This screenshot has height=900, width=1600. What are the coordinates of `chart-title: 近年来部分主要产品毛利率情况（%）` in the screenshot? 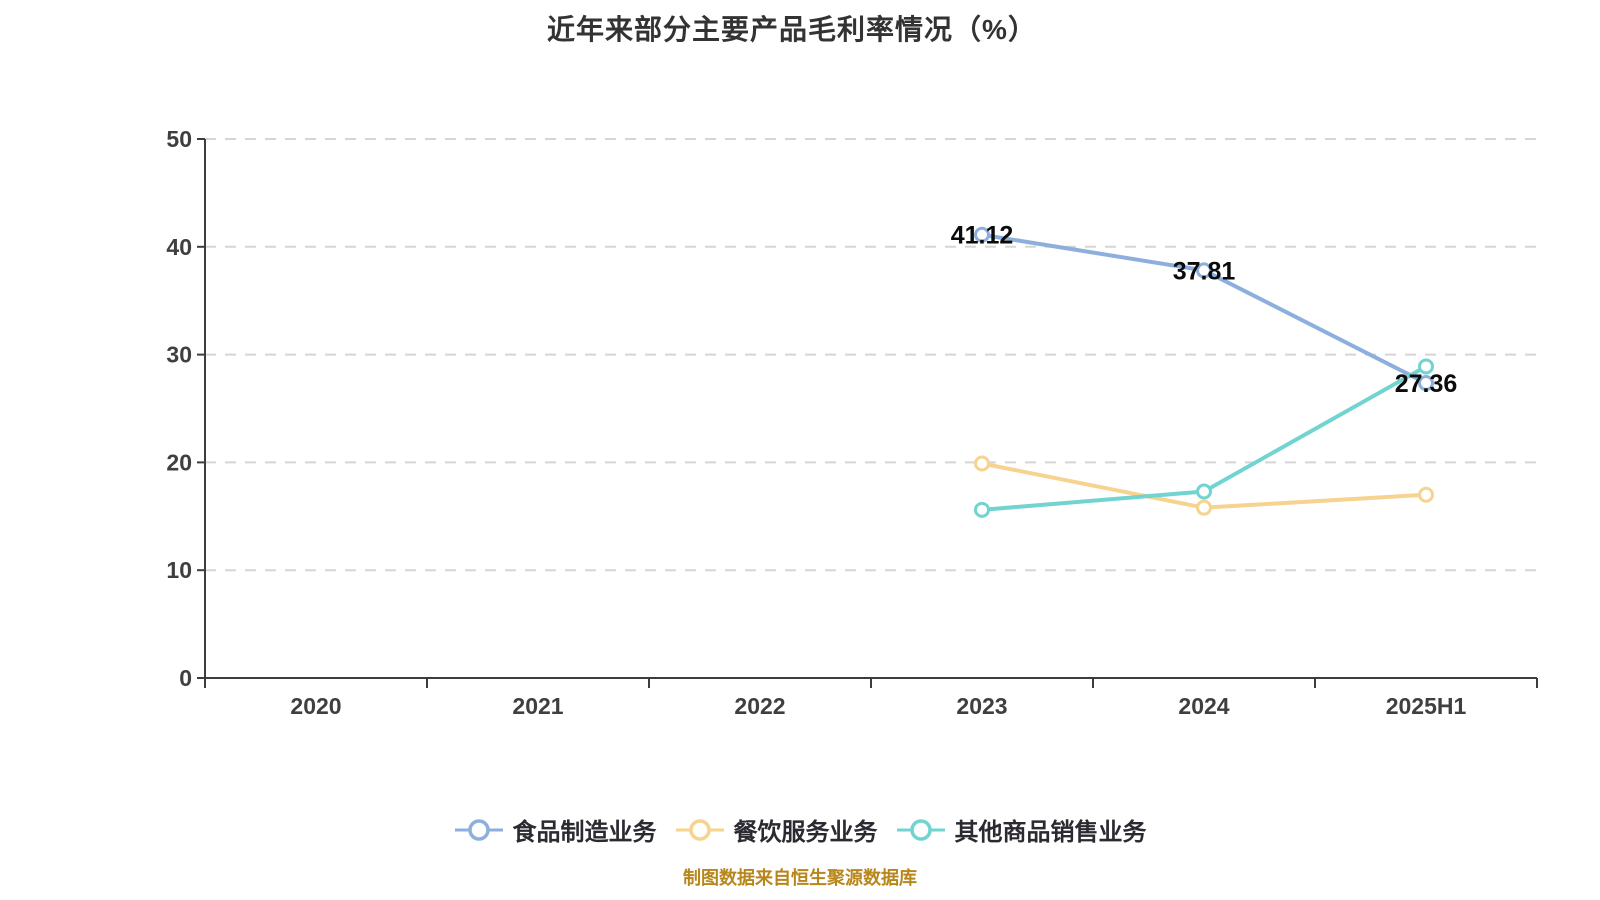 It's located at (792, 29).